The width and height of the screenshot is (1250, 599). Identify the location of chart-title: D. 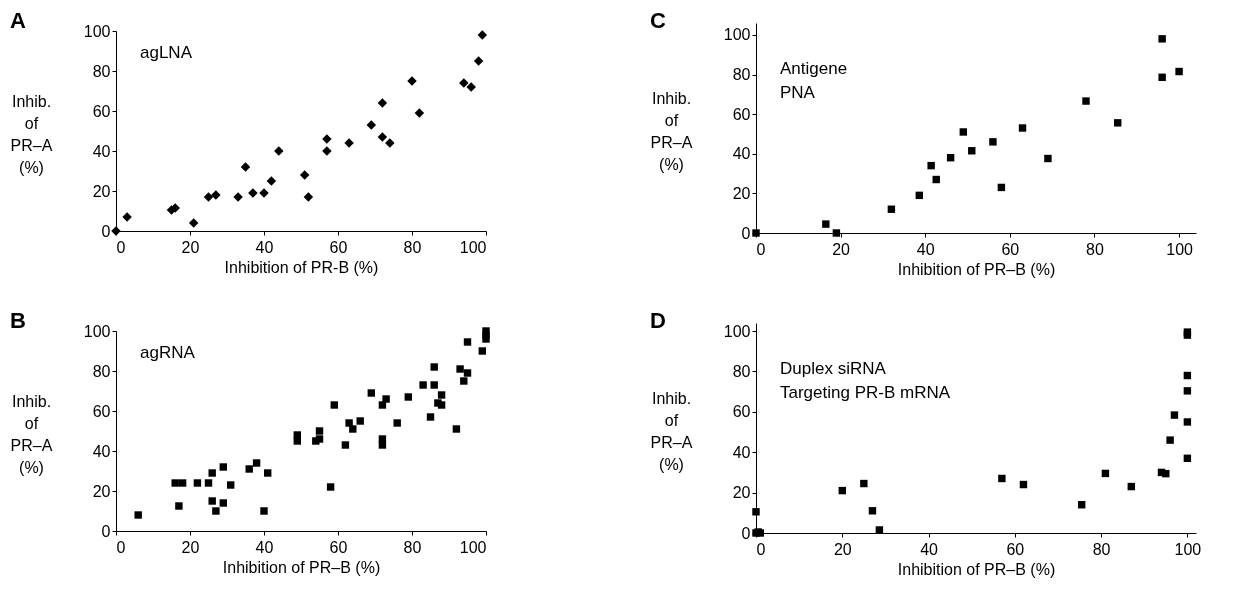
(658, 320).